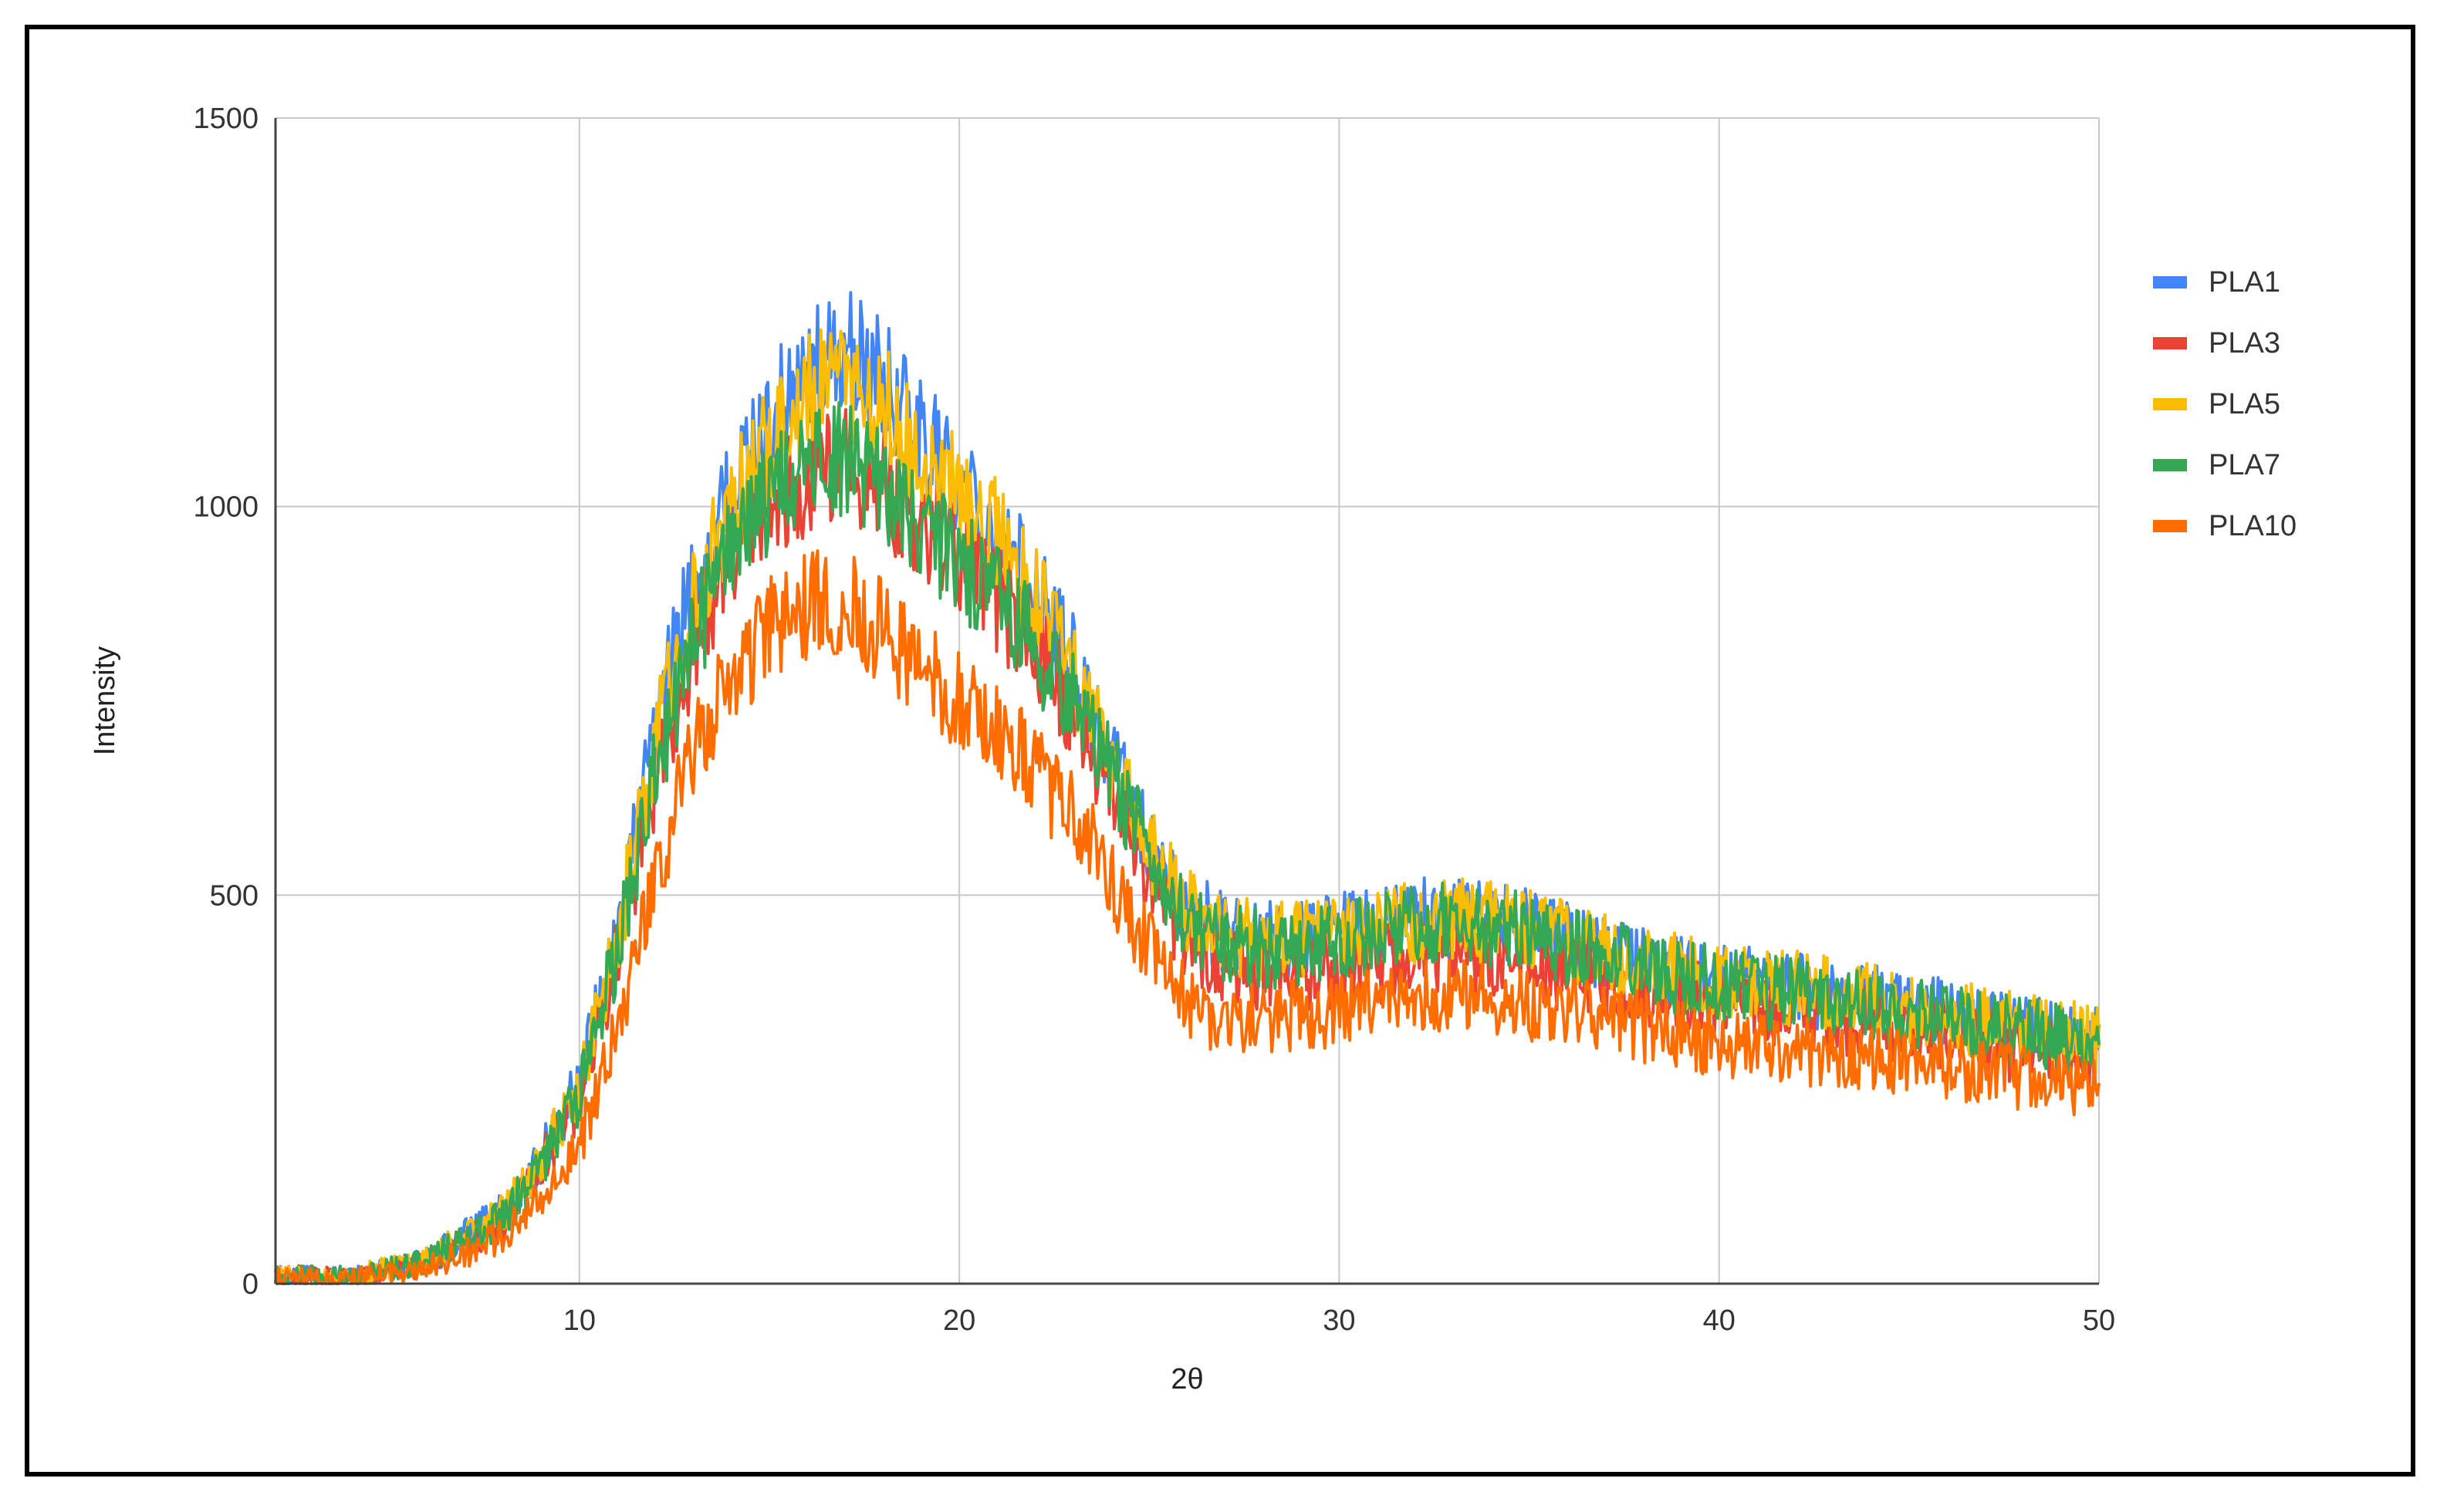 The image size is (2447, 1512). I want to click on legend-swatch-pla3, so click(2170, 343).